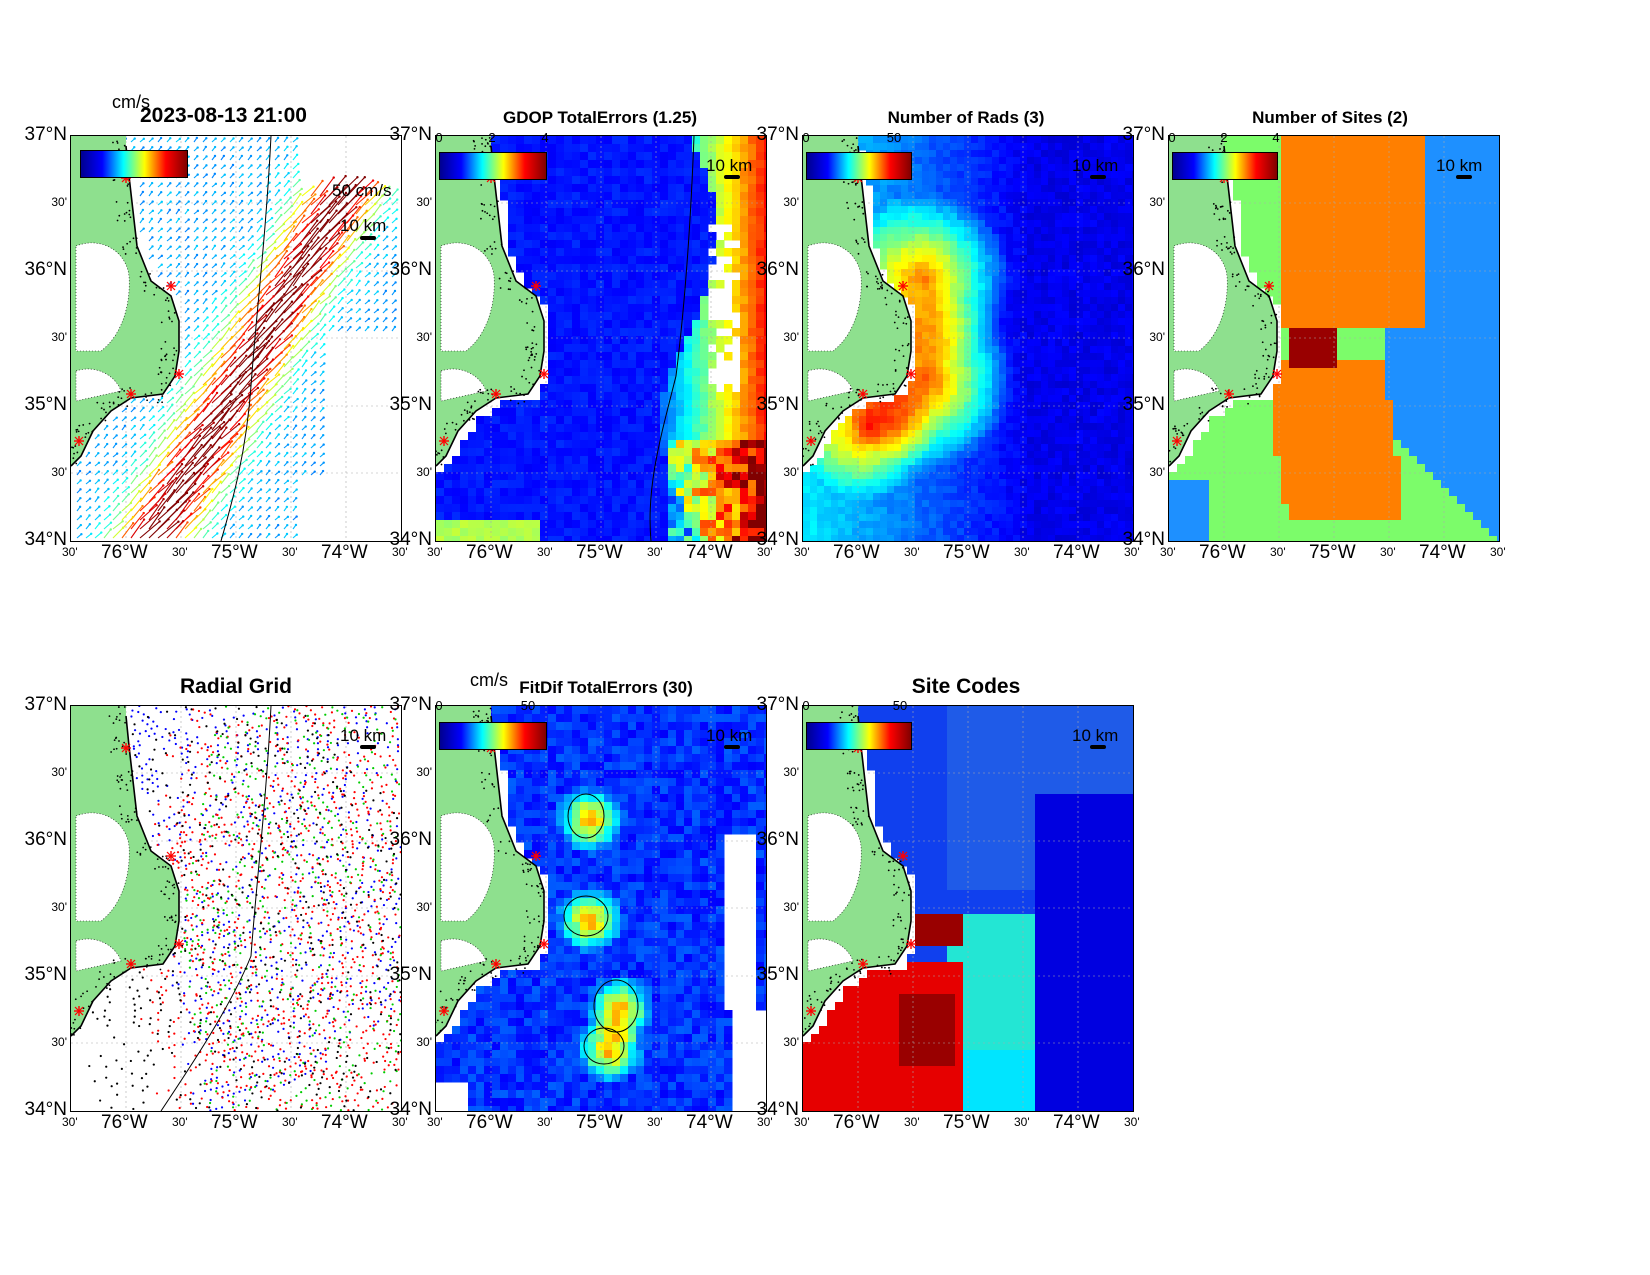 Image resolution: width=1650 pixels, height=1275 pixels. I want to click on gdop-cbar-tick: 2, so click(492, 137).